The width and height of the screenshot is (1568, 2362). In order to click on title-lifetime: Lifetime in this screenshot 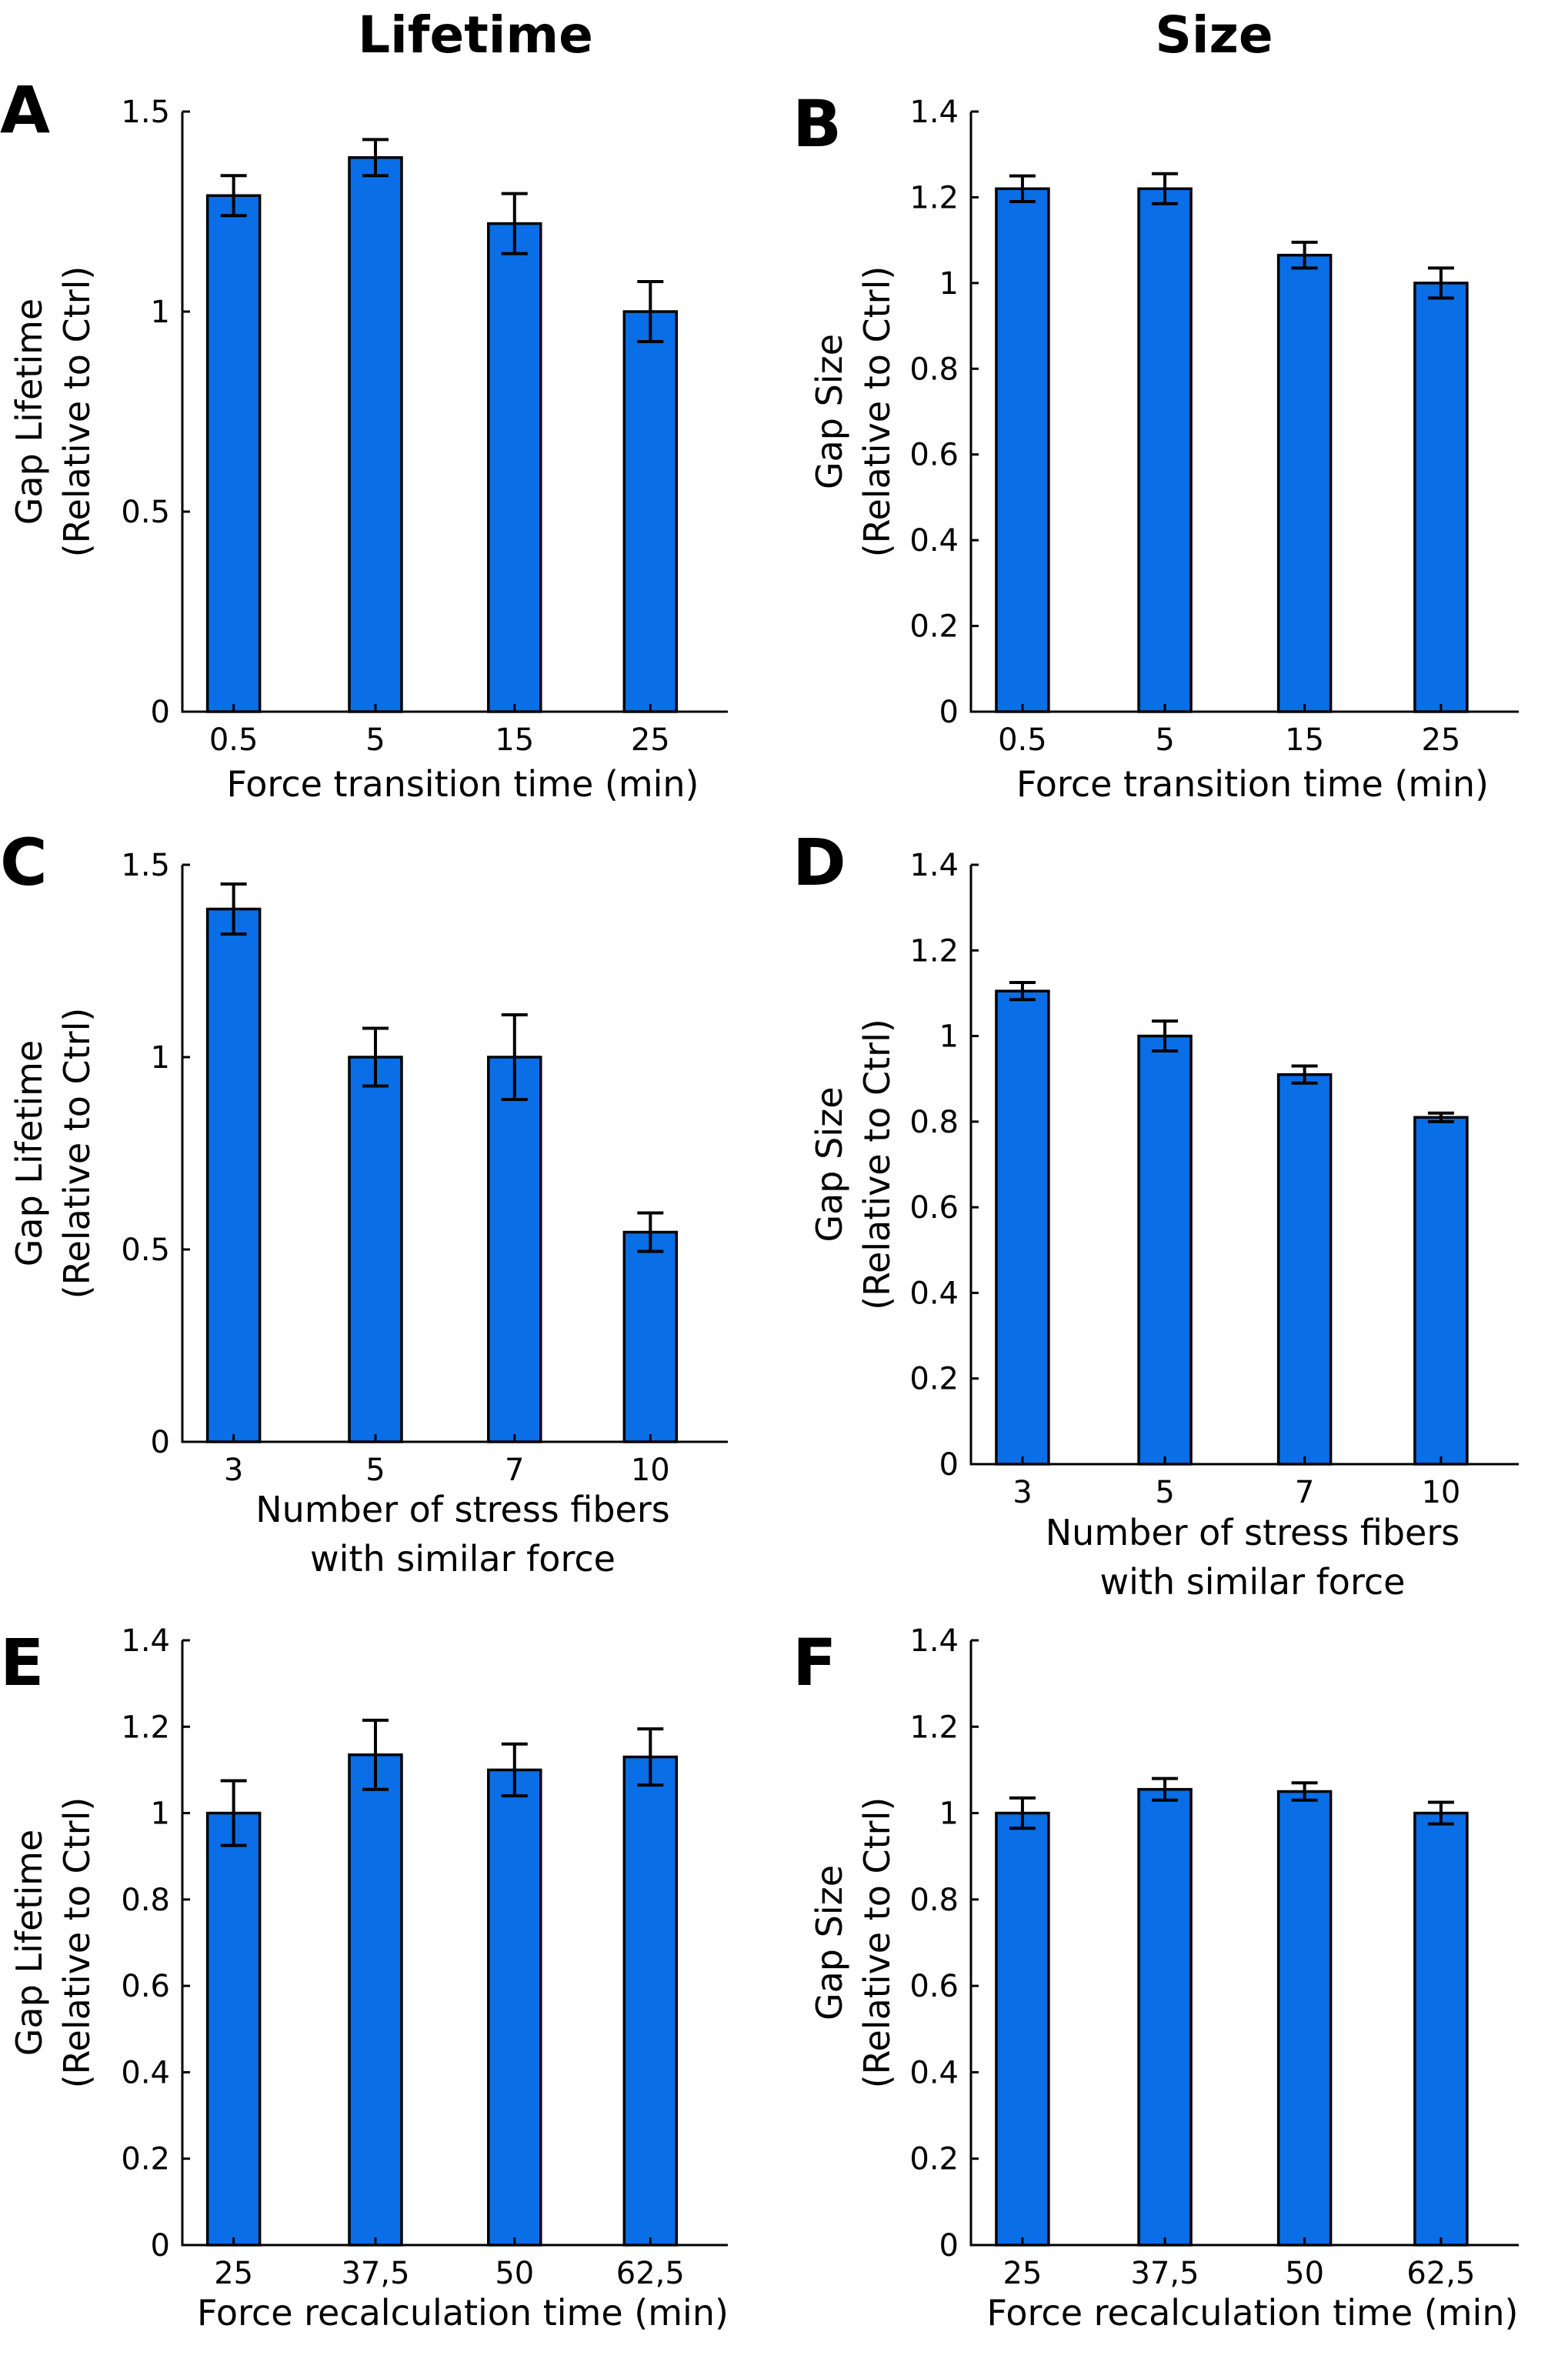, I will do `click(475, 35)`.